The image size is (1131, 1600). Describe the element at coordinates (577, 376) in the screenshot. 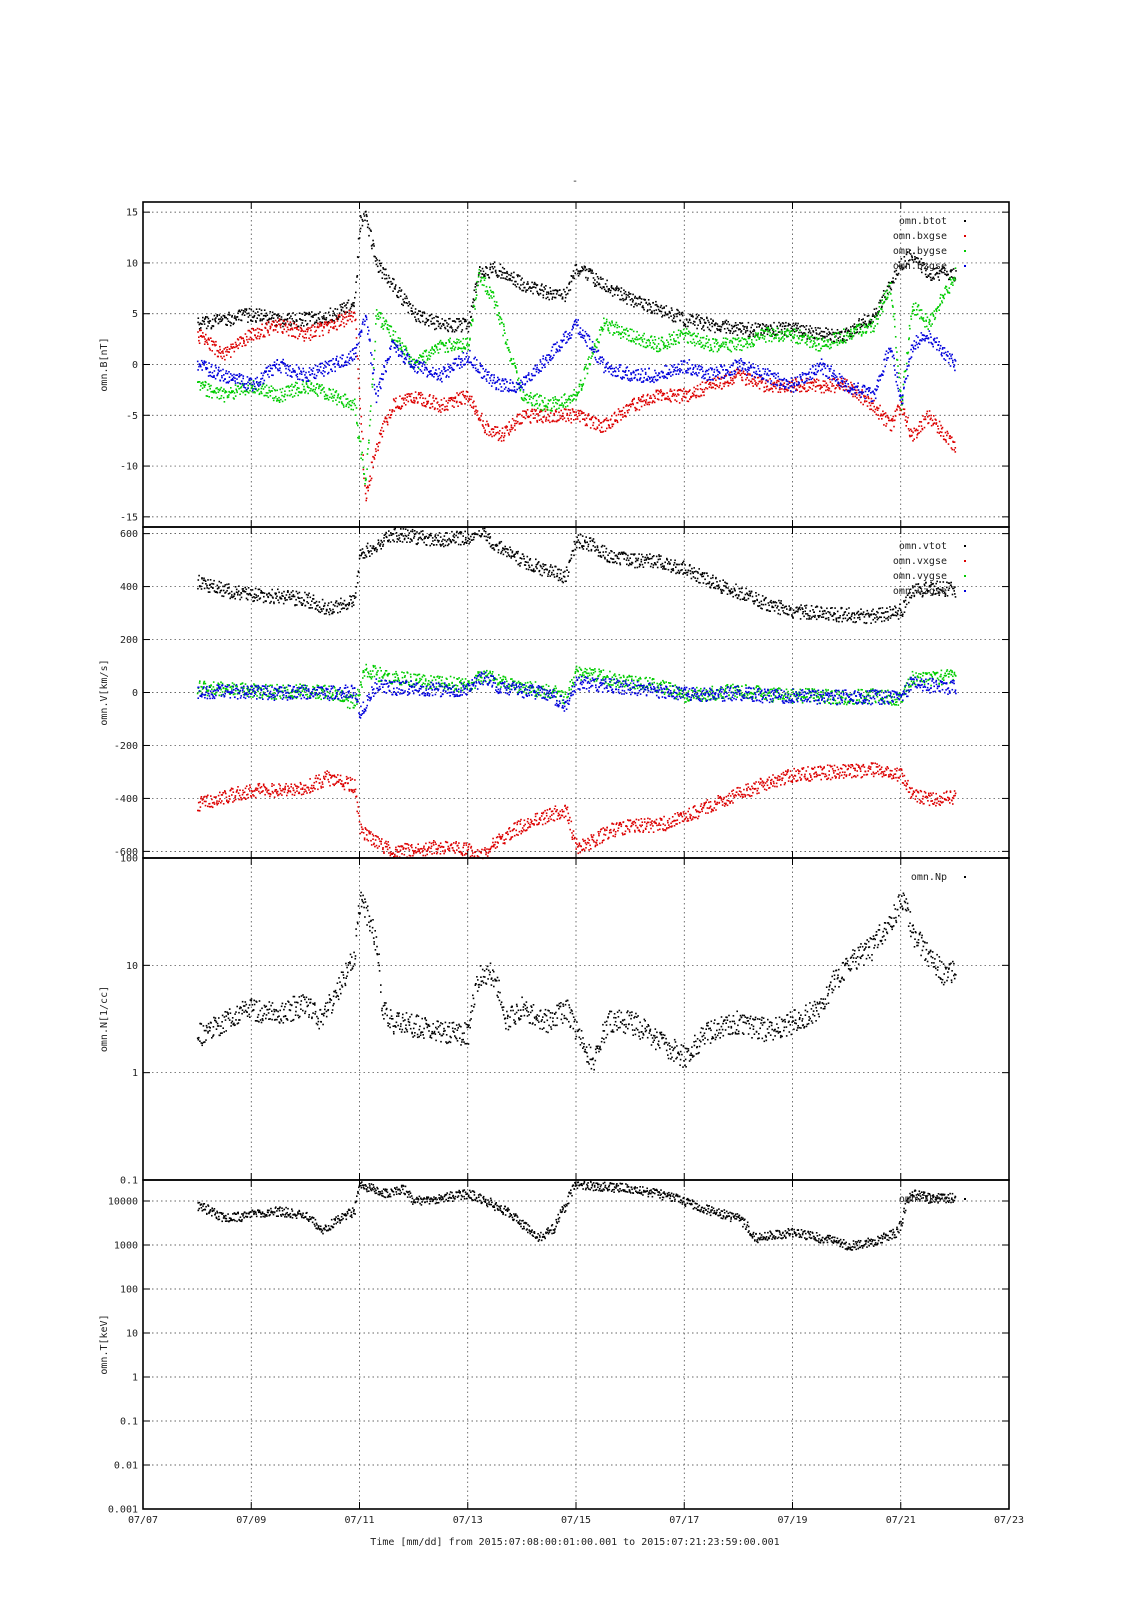

I see `series-omn-bygse` at that location.